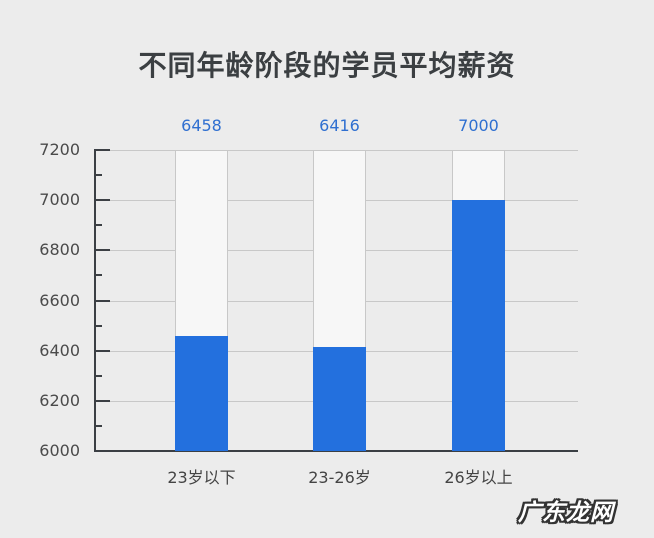 The height and width of the screenshot is (538, 654). What do you see at coordinates (478, 477) in the screenshot?
I see `x-category-label: 26岁以上` at bounding box center [478, 477].